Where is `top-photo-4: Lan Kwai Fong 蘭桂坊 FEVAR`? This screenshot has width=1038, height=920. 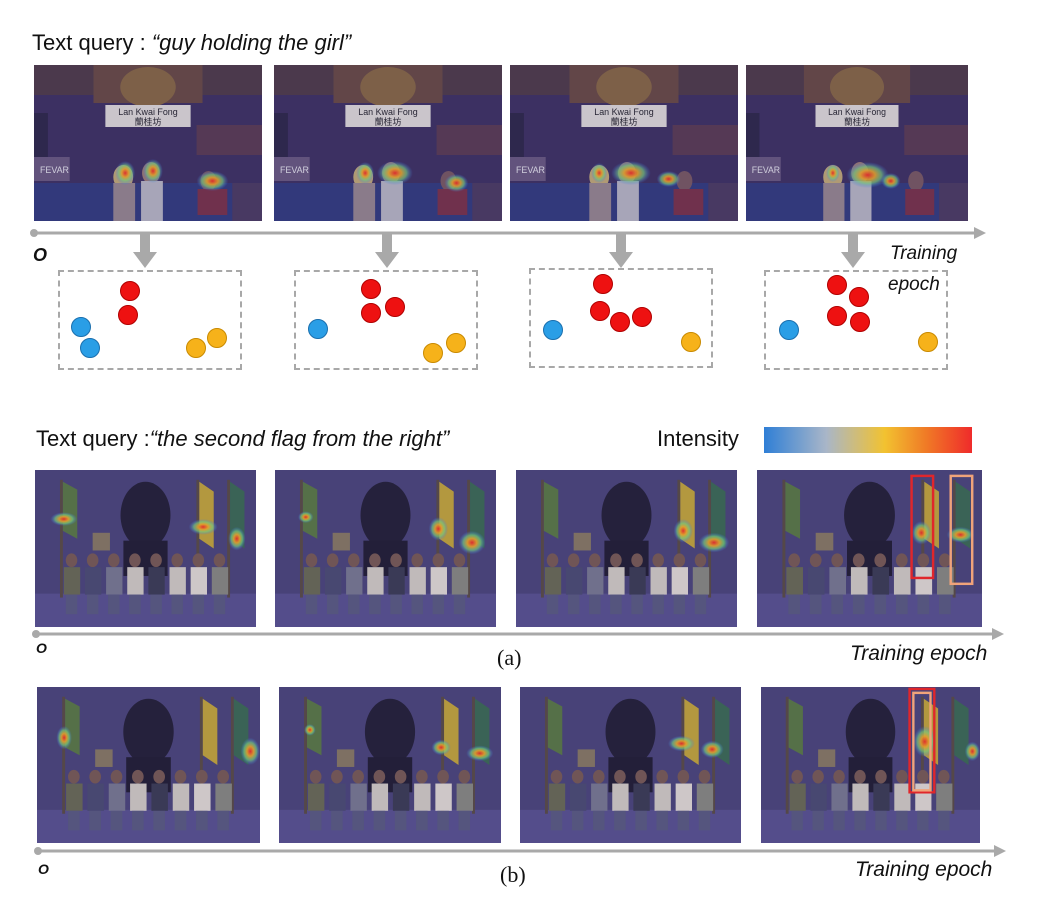
top-photo-4: Lan Kwai Fong 蘭桂坊 FEVAR is located at coordinates (857, 143).